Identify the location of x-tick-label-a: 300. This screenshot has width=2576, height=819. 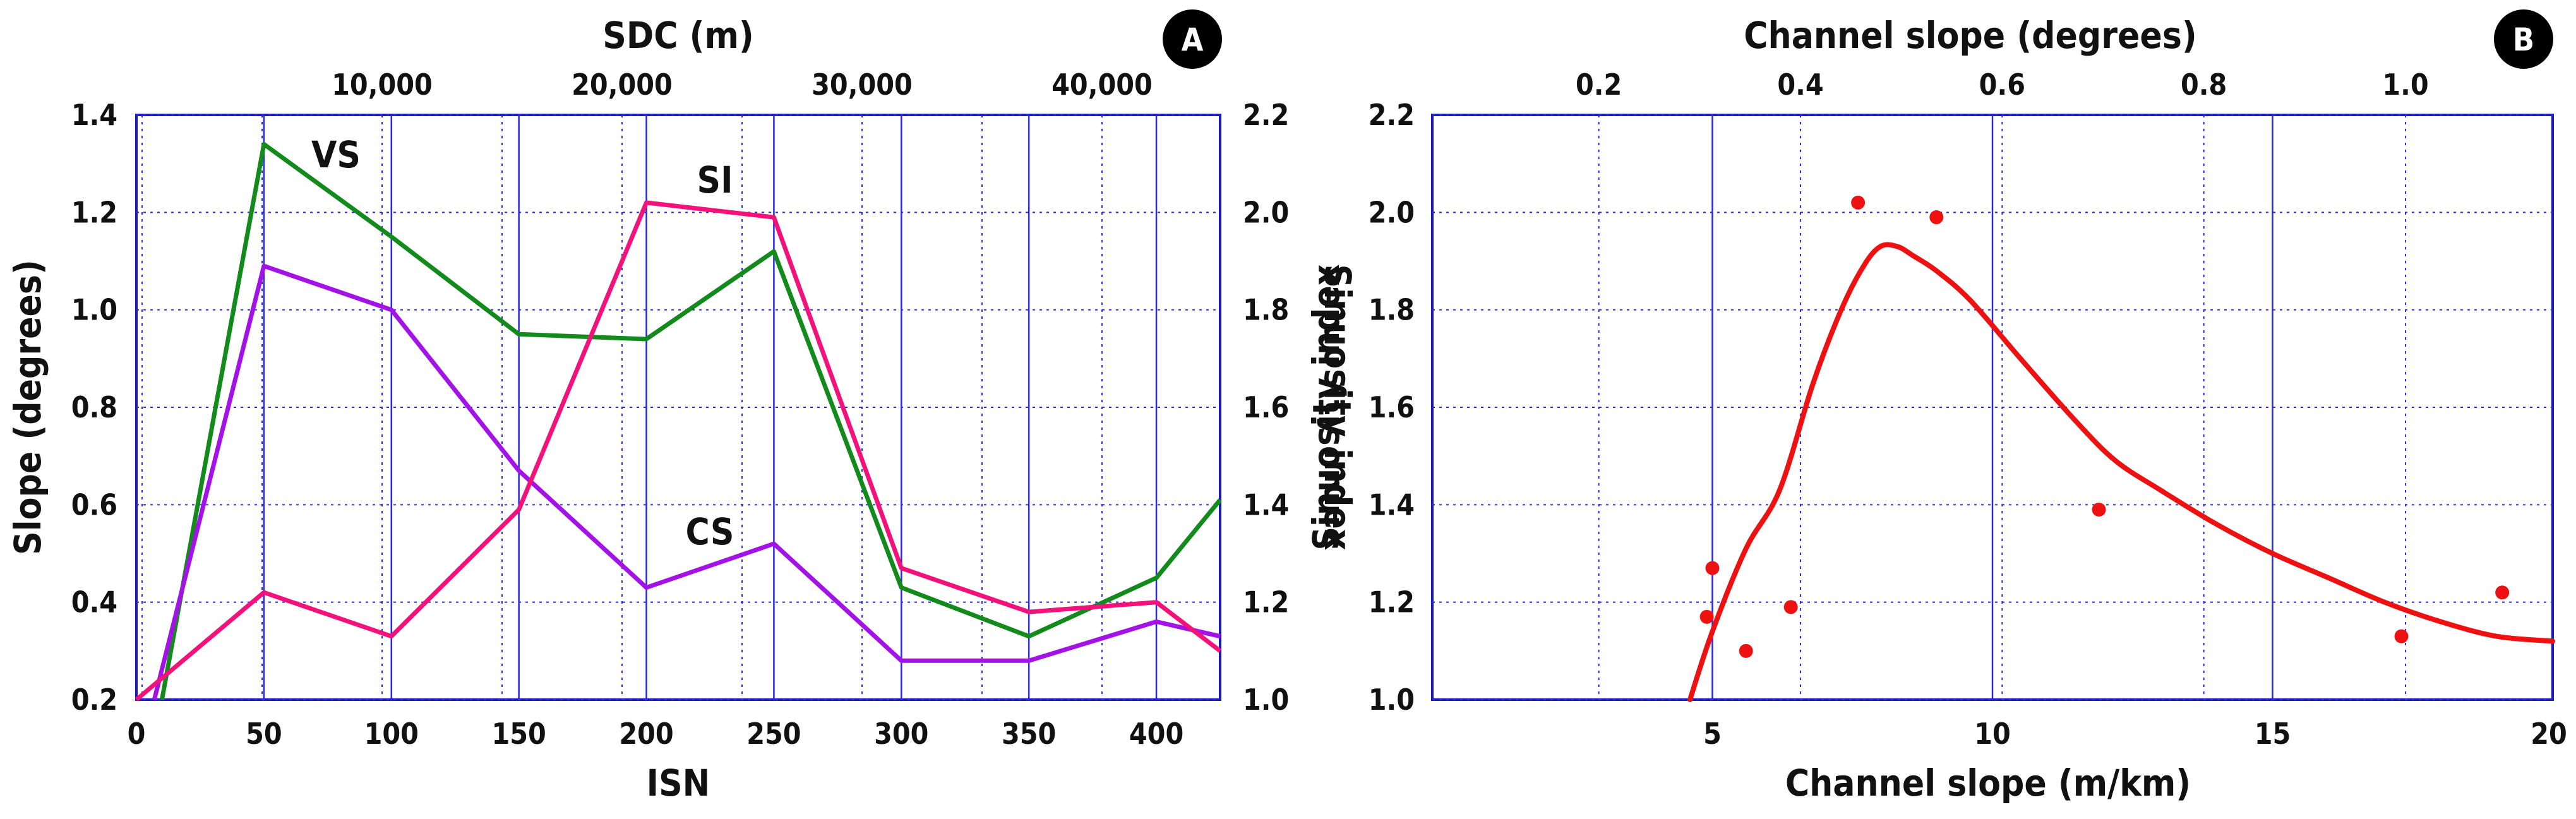
(901, 734).